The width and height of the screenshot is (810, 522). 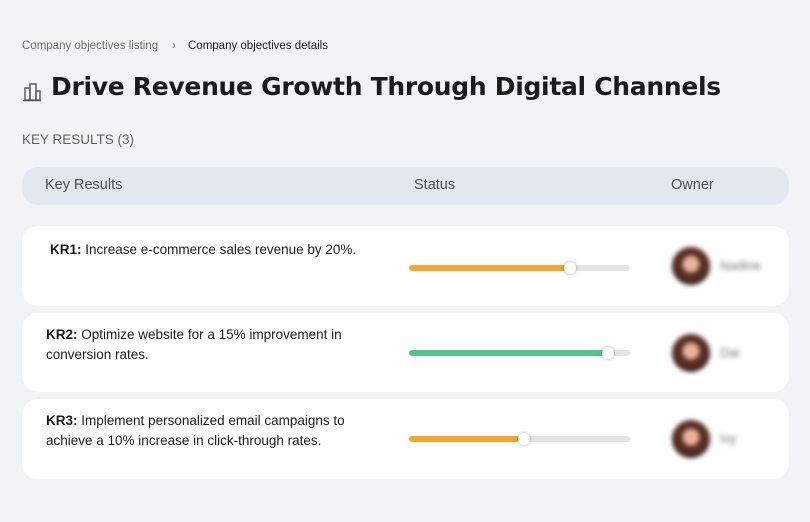 I want to click on owner-name: Dai, so click(x=730, y=352).